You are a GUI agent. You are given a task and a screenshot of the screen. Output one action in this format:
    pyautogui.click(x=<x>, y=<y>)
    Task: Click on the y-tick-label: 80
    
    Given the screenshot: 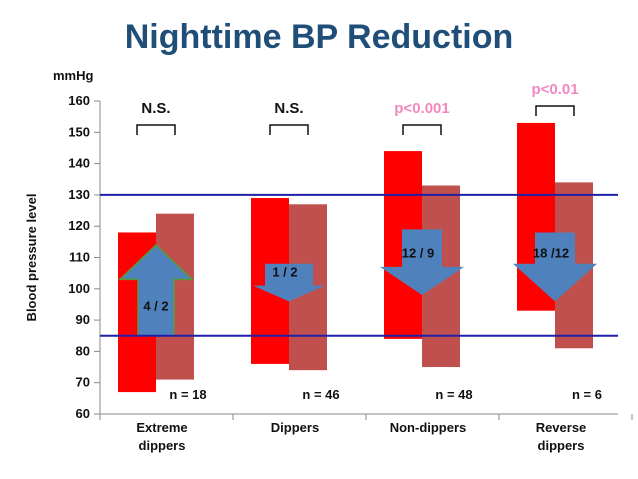 What is the action you would take?
    pyautogui.click(x=83, y=350)
    